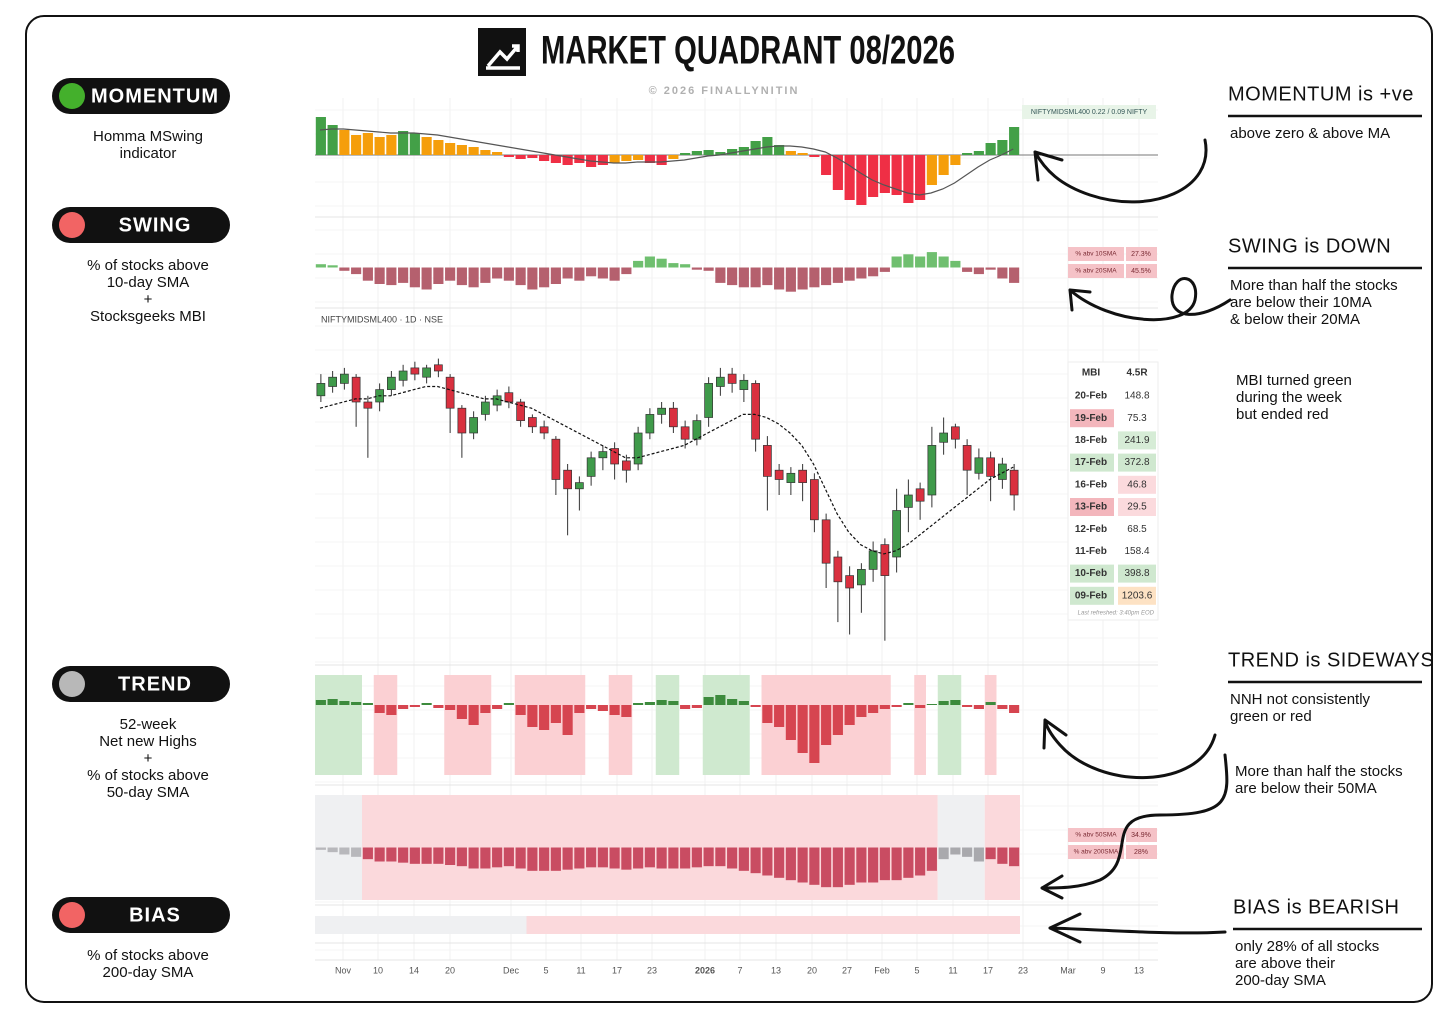 This screenshot has height=1021, width=1456. I want to click on ma-line, so click(666, 470).